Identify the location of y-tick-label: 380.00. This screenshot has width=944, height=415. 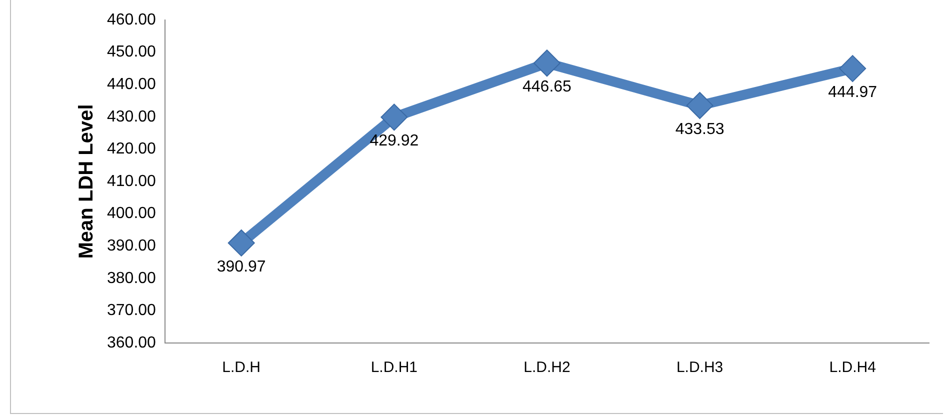
(131, 278).